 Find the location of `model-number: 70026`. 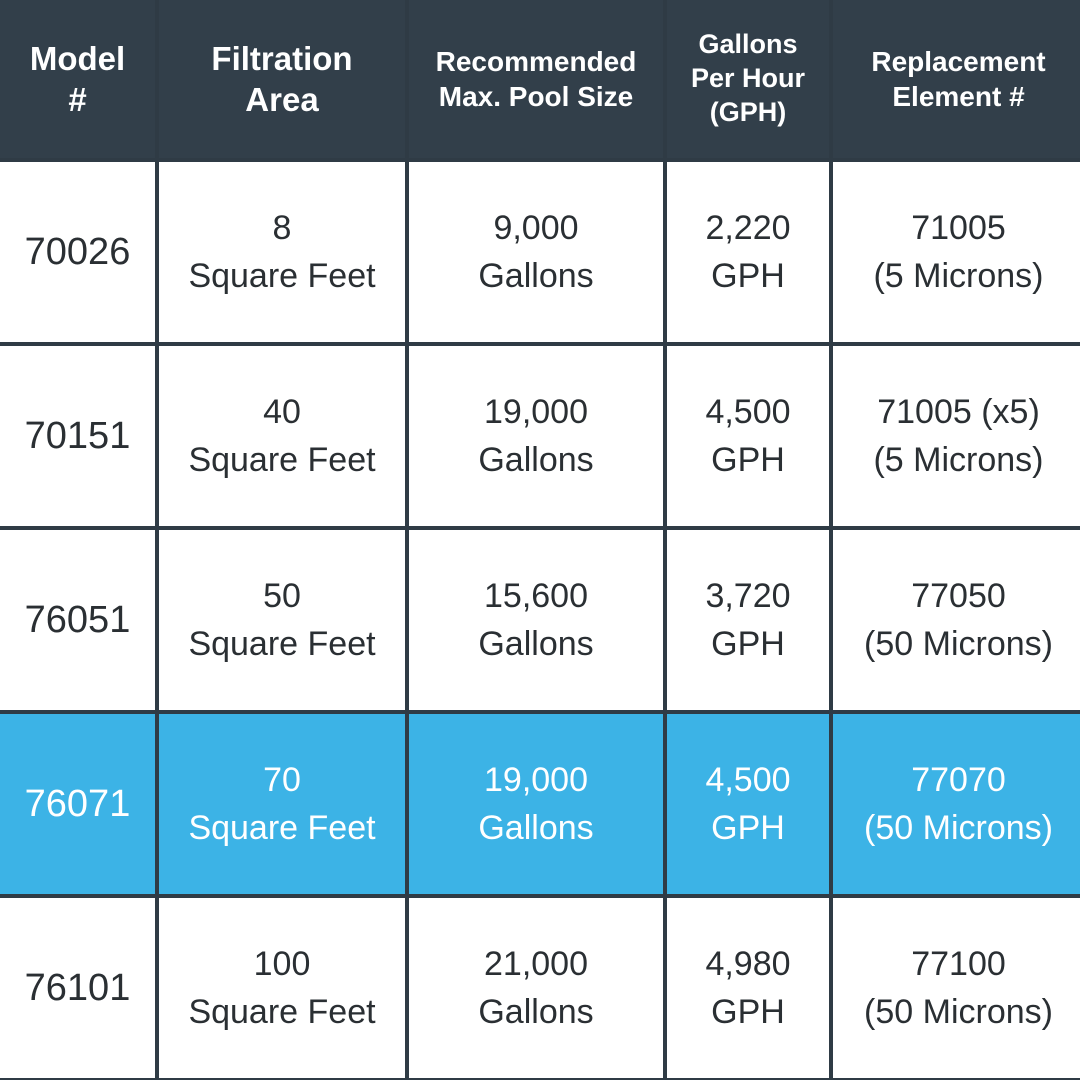

model-number: 70026 is located at coordinates (77, 251).